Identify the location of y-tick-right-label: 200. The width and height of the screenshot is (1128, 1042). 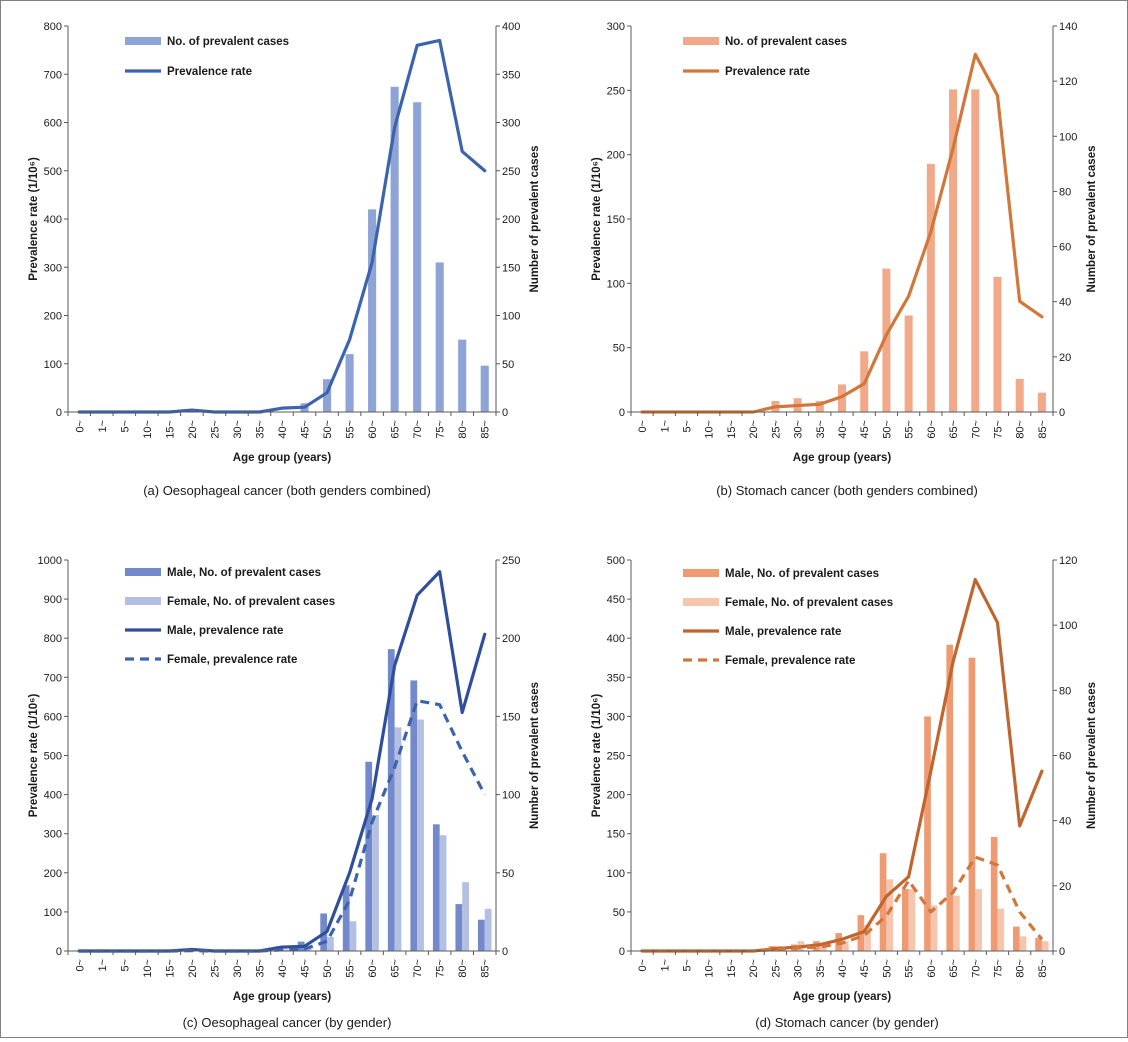
(511, 639).